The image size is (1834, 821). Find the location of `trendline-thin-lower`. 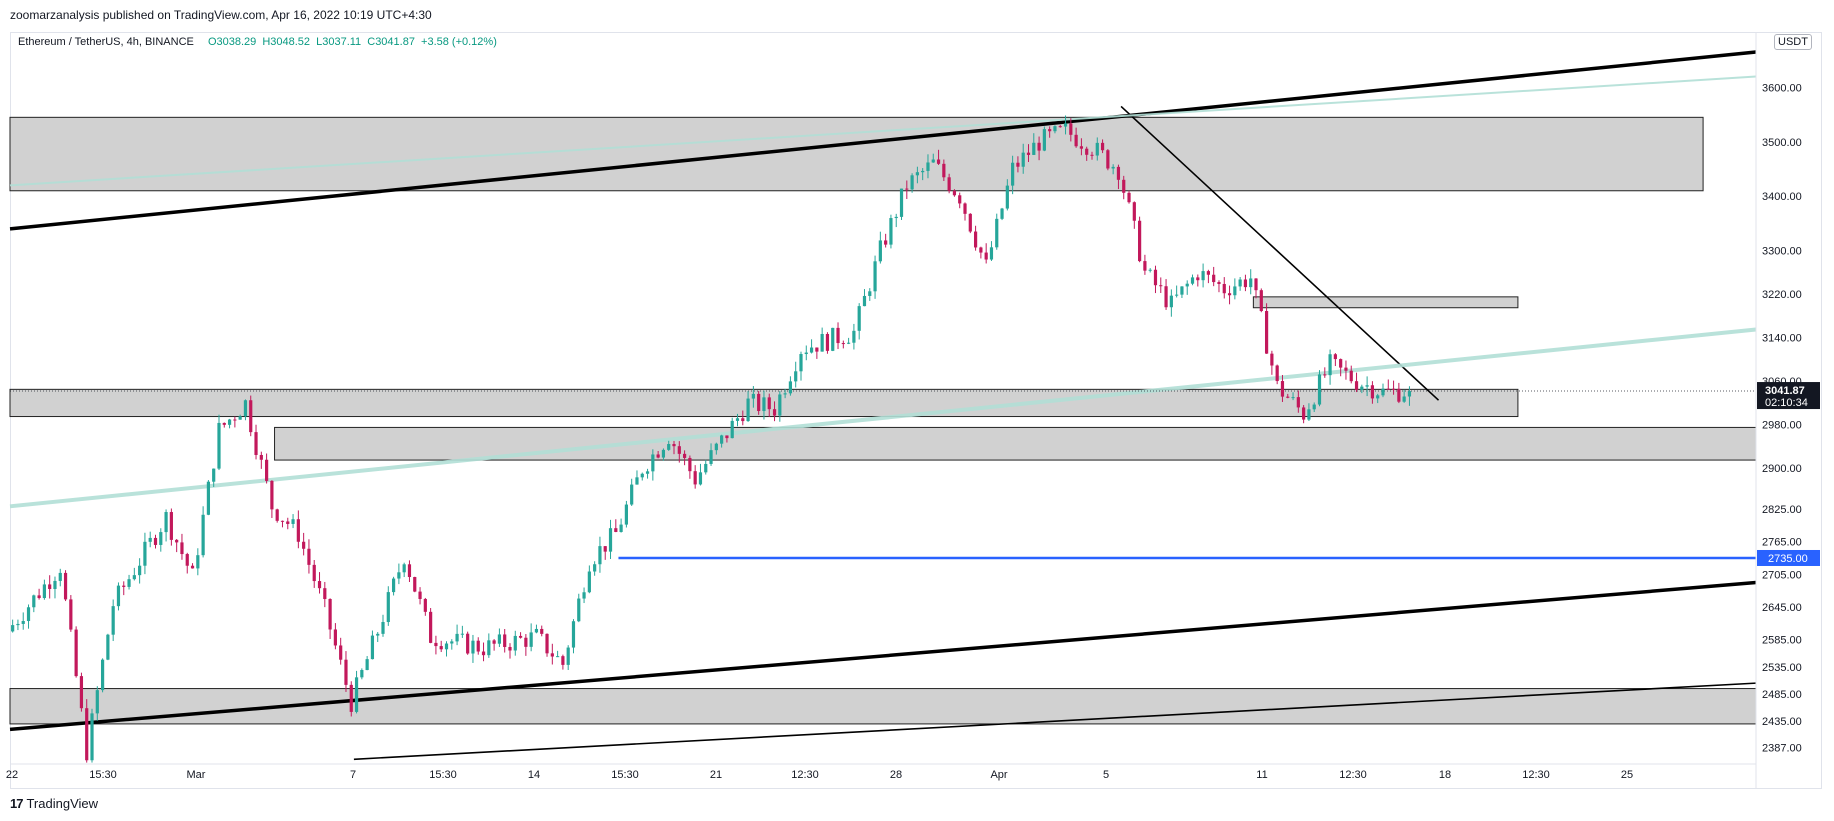

trendline-thin-lower is located at coordinates (1055, 721).